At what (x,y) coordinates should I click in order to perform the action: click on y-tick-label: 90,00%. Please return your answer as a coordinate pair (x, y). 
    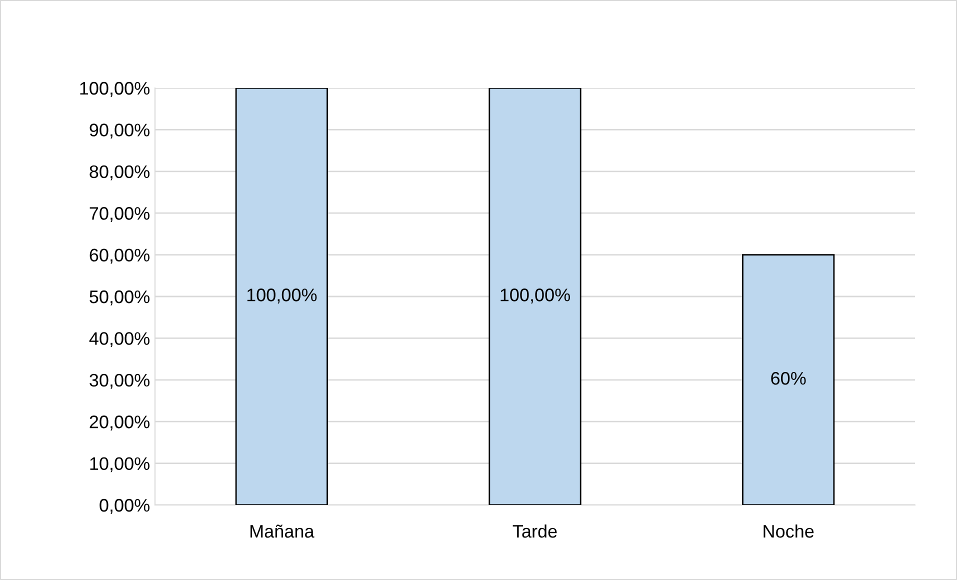
    Looking at the image, I should click on (120, 131).